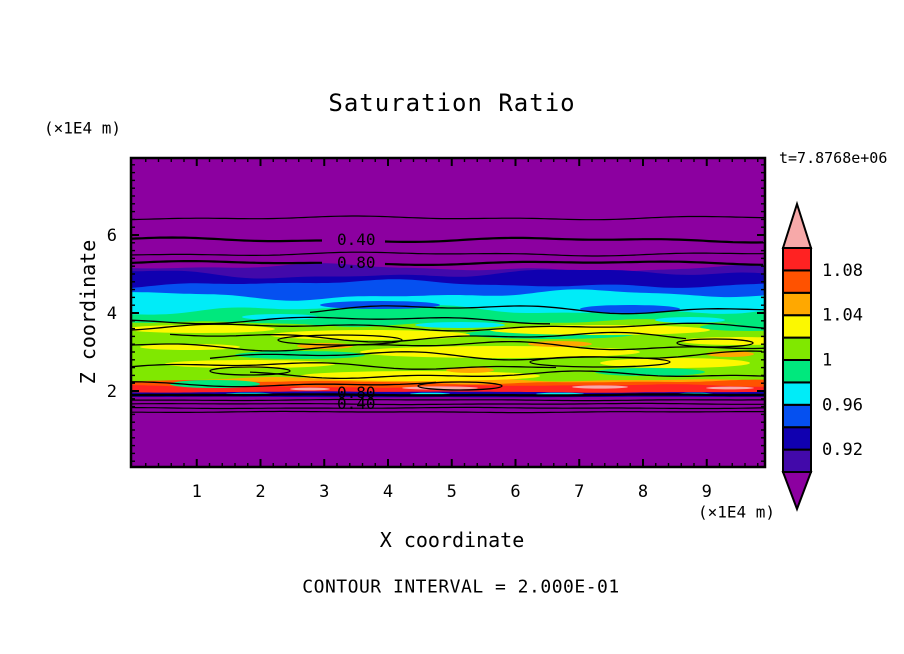 The height and width of the screenshot is (654, 904). What do you see at coordinates (112, 314) in the screenshot?
I see `y-tick-label: 4` at bounding box center [112, 314].